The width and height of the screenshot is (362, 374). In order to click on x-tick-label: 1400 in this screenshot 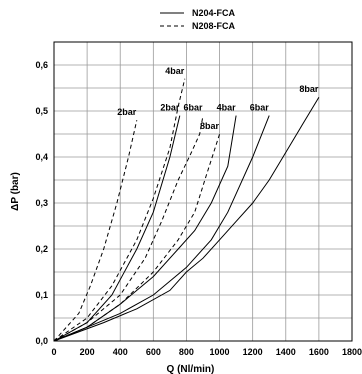, I will do `click(286, 352)`.